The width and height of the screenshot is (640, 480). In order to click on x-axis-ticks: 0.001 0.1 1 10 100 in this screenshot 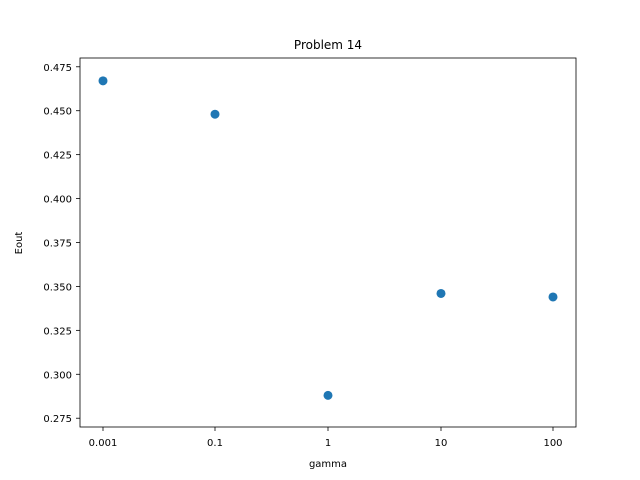, I will do `click(326, 438)`.